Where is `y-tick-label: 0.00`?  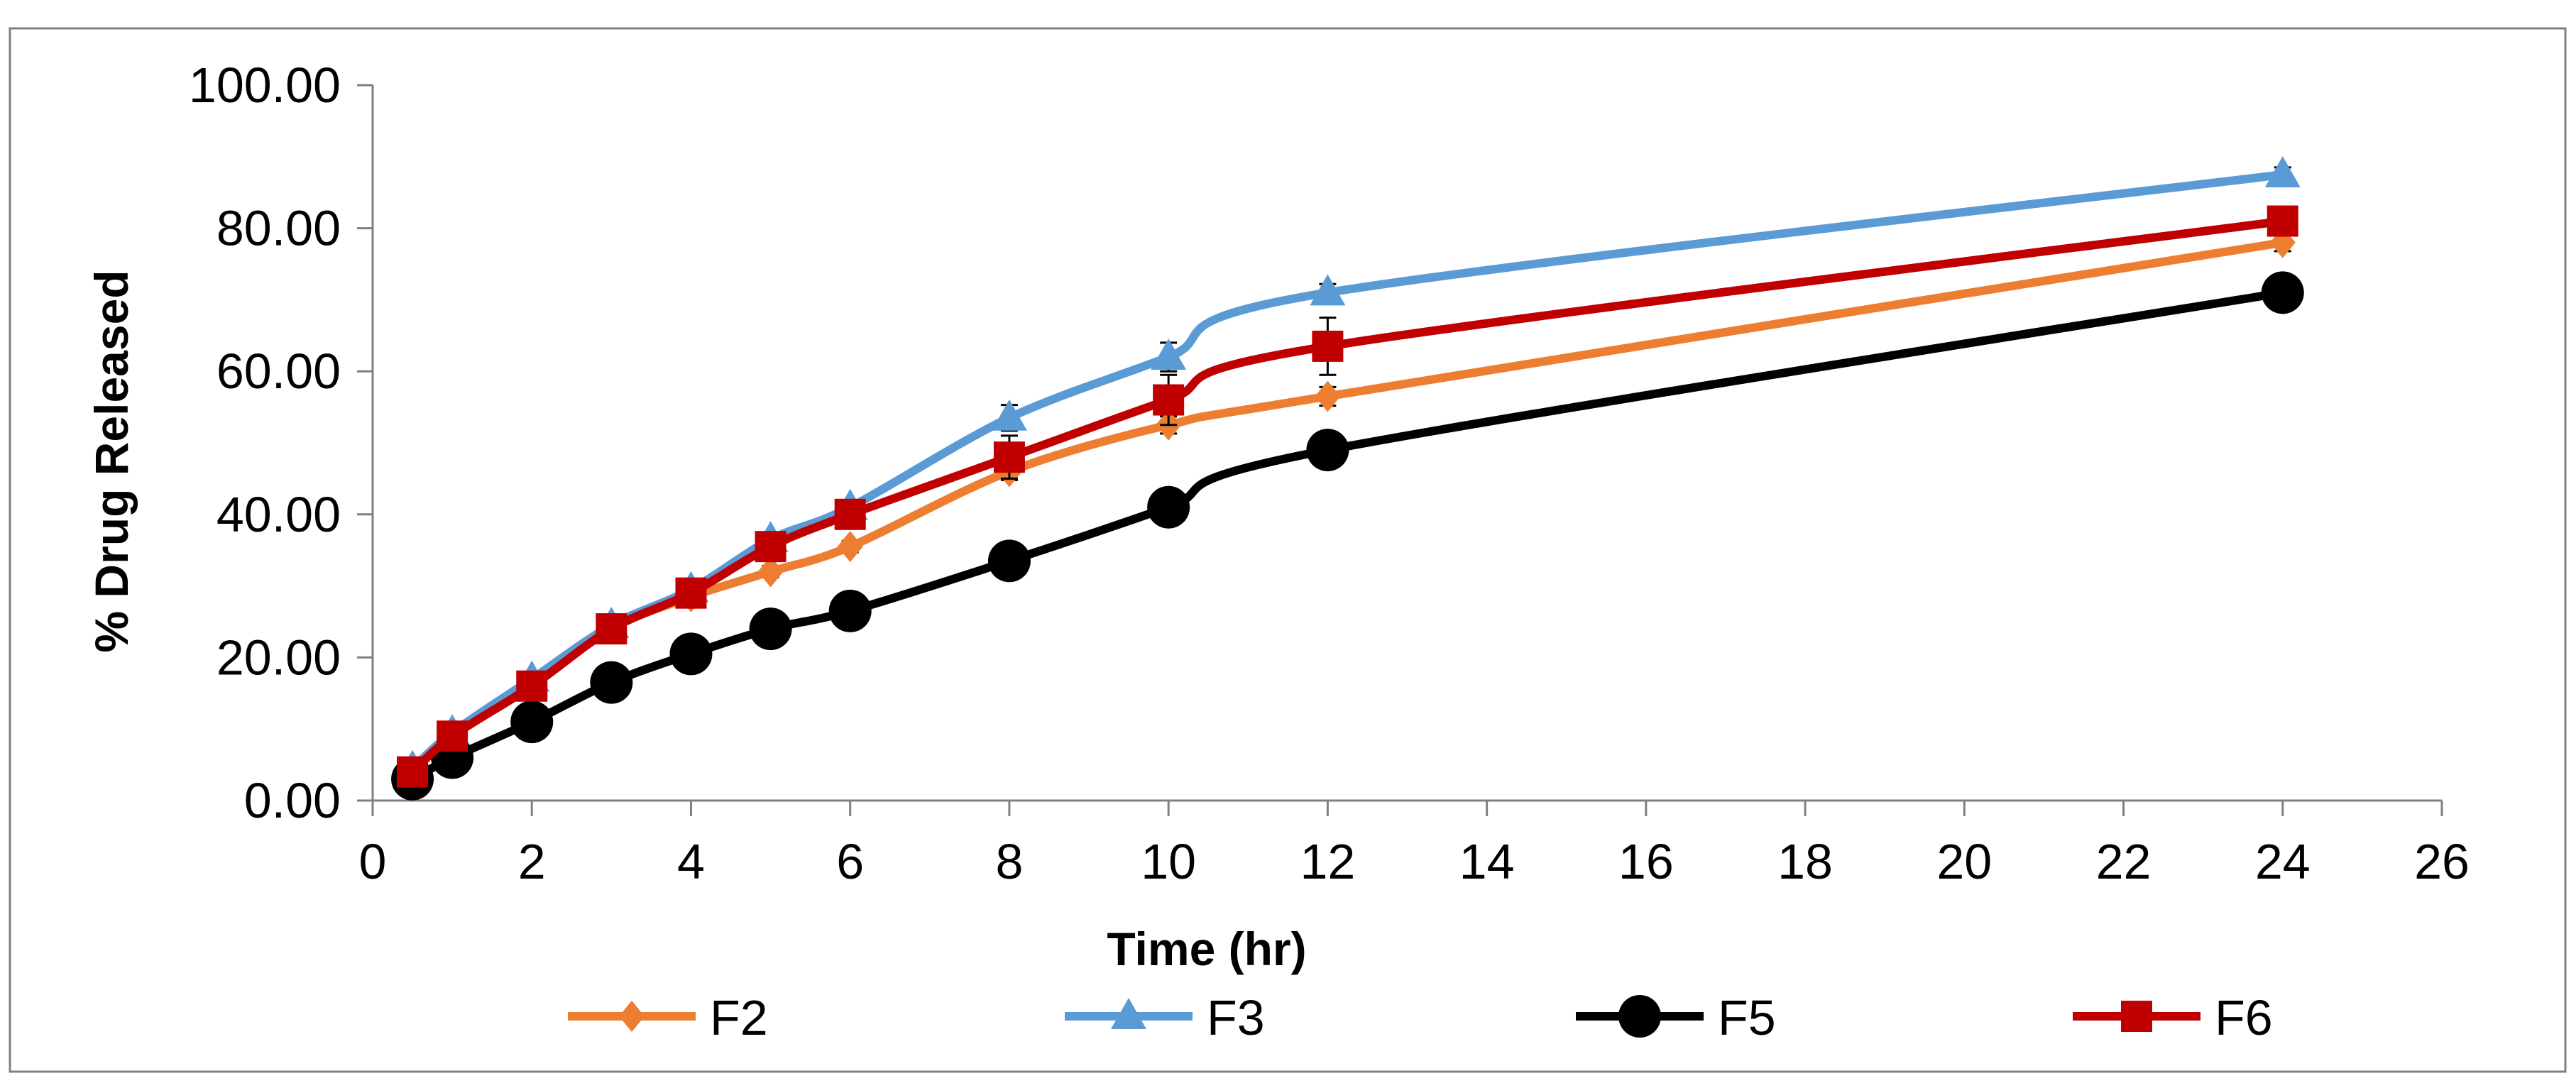
y-tick-label: 0.00 is located at coordinates (292, 801).